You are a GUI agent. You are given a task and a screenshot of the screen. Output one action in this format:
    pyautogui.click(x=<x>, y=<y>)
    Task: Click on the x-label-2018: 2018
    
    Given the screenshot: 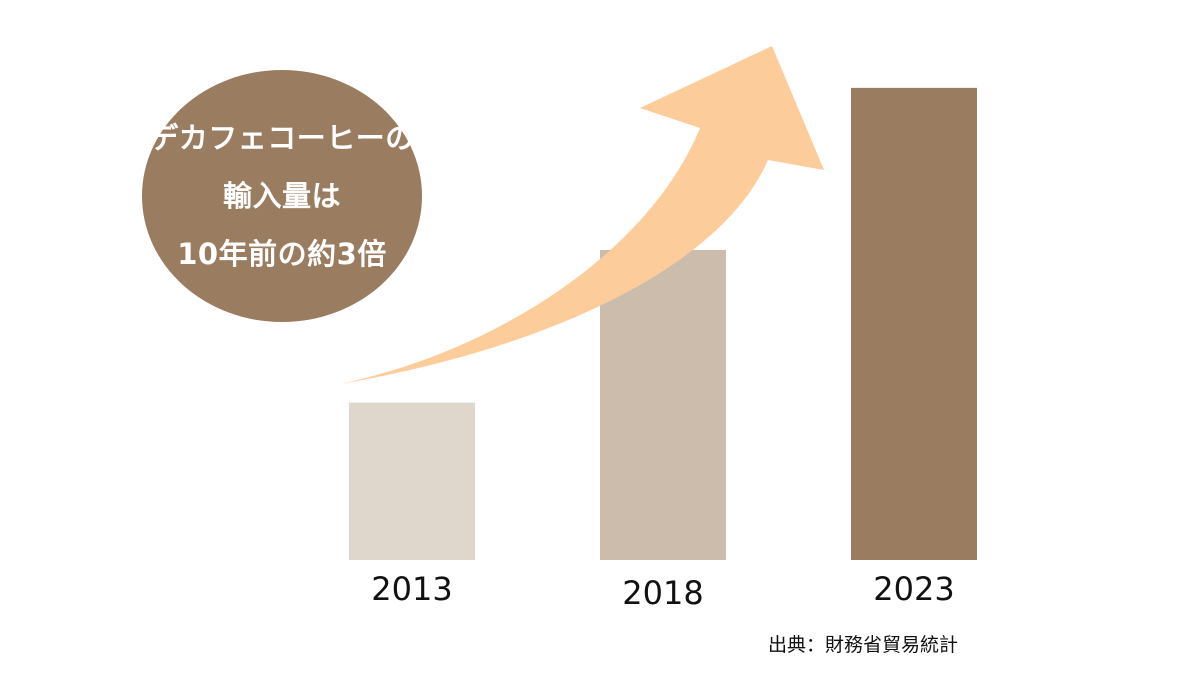 What is the action you would take?
    pyautogui.click(x=662, y=593)
    